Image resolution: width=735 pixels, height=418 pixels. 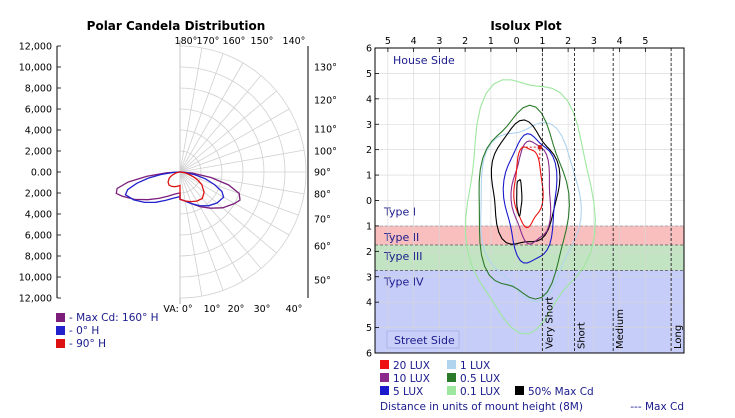 What do you see at coordinates (322, 281) in the screenshot?
I see `polar-right-angle-label: 50°` at bounding box center [322, 281].